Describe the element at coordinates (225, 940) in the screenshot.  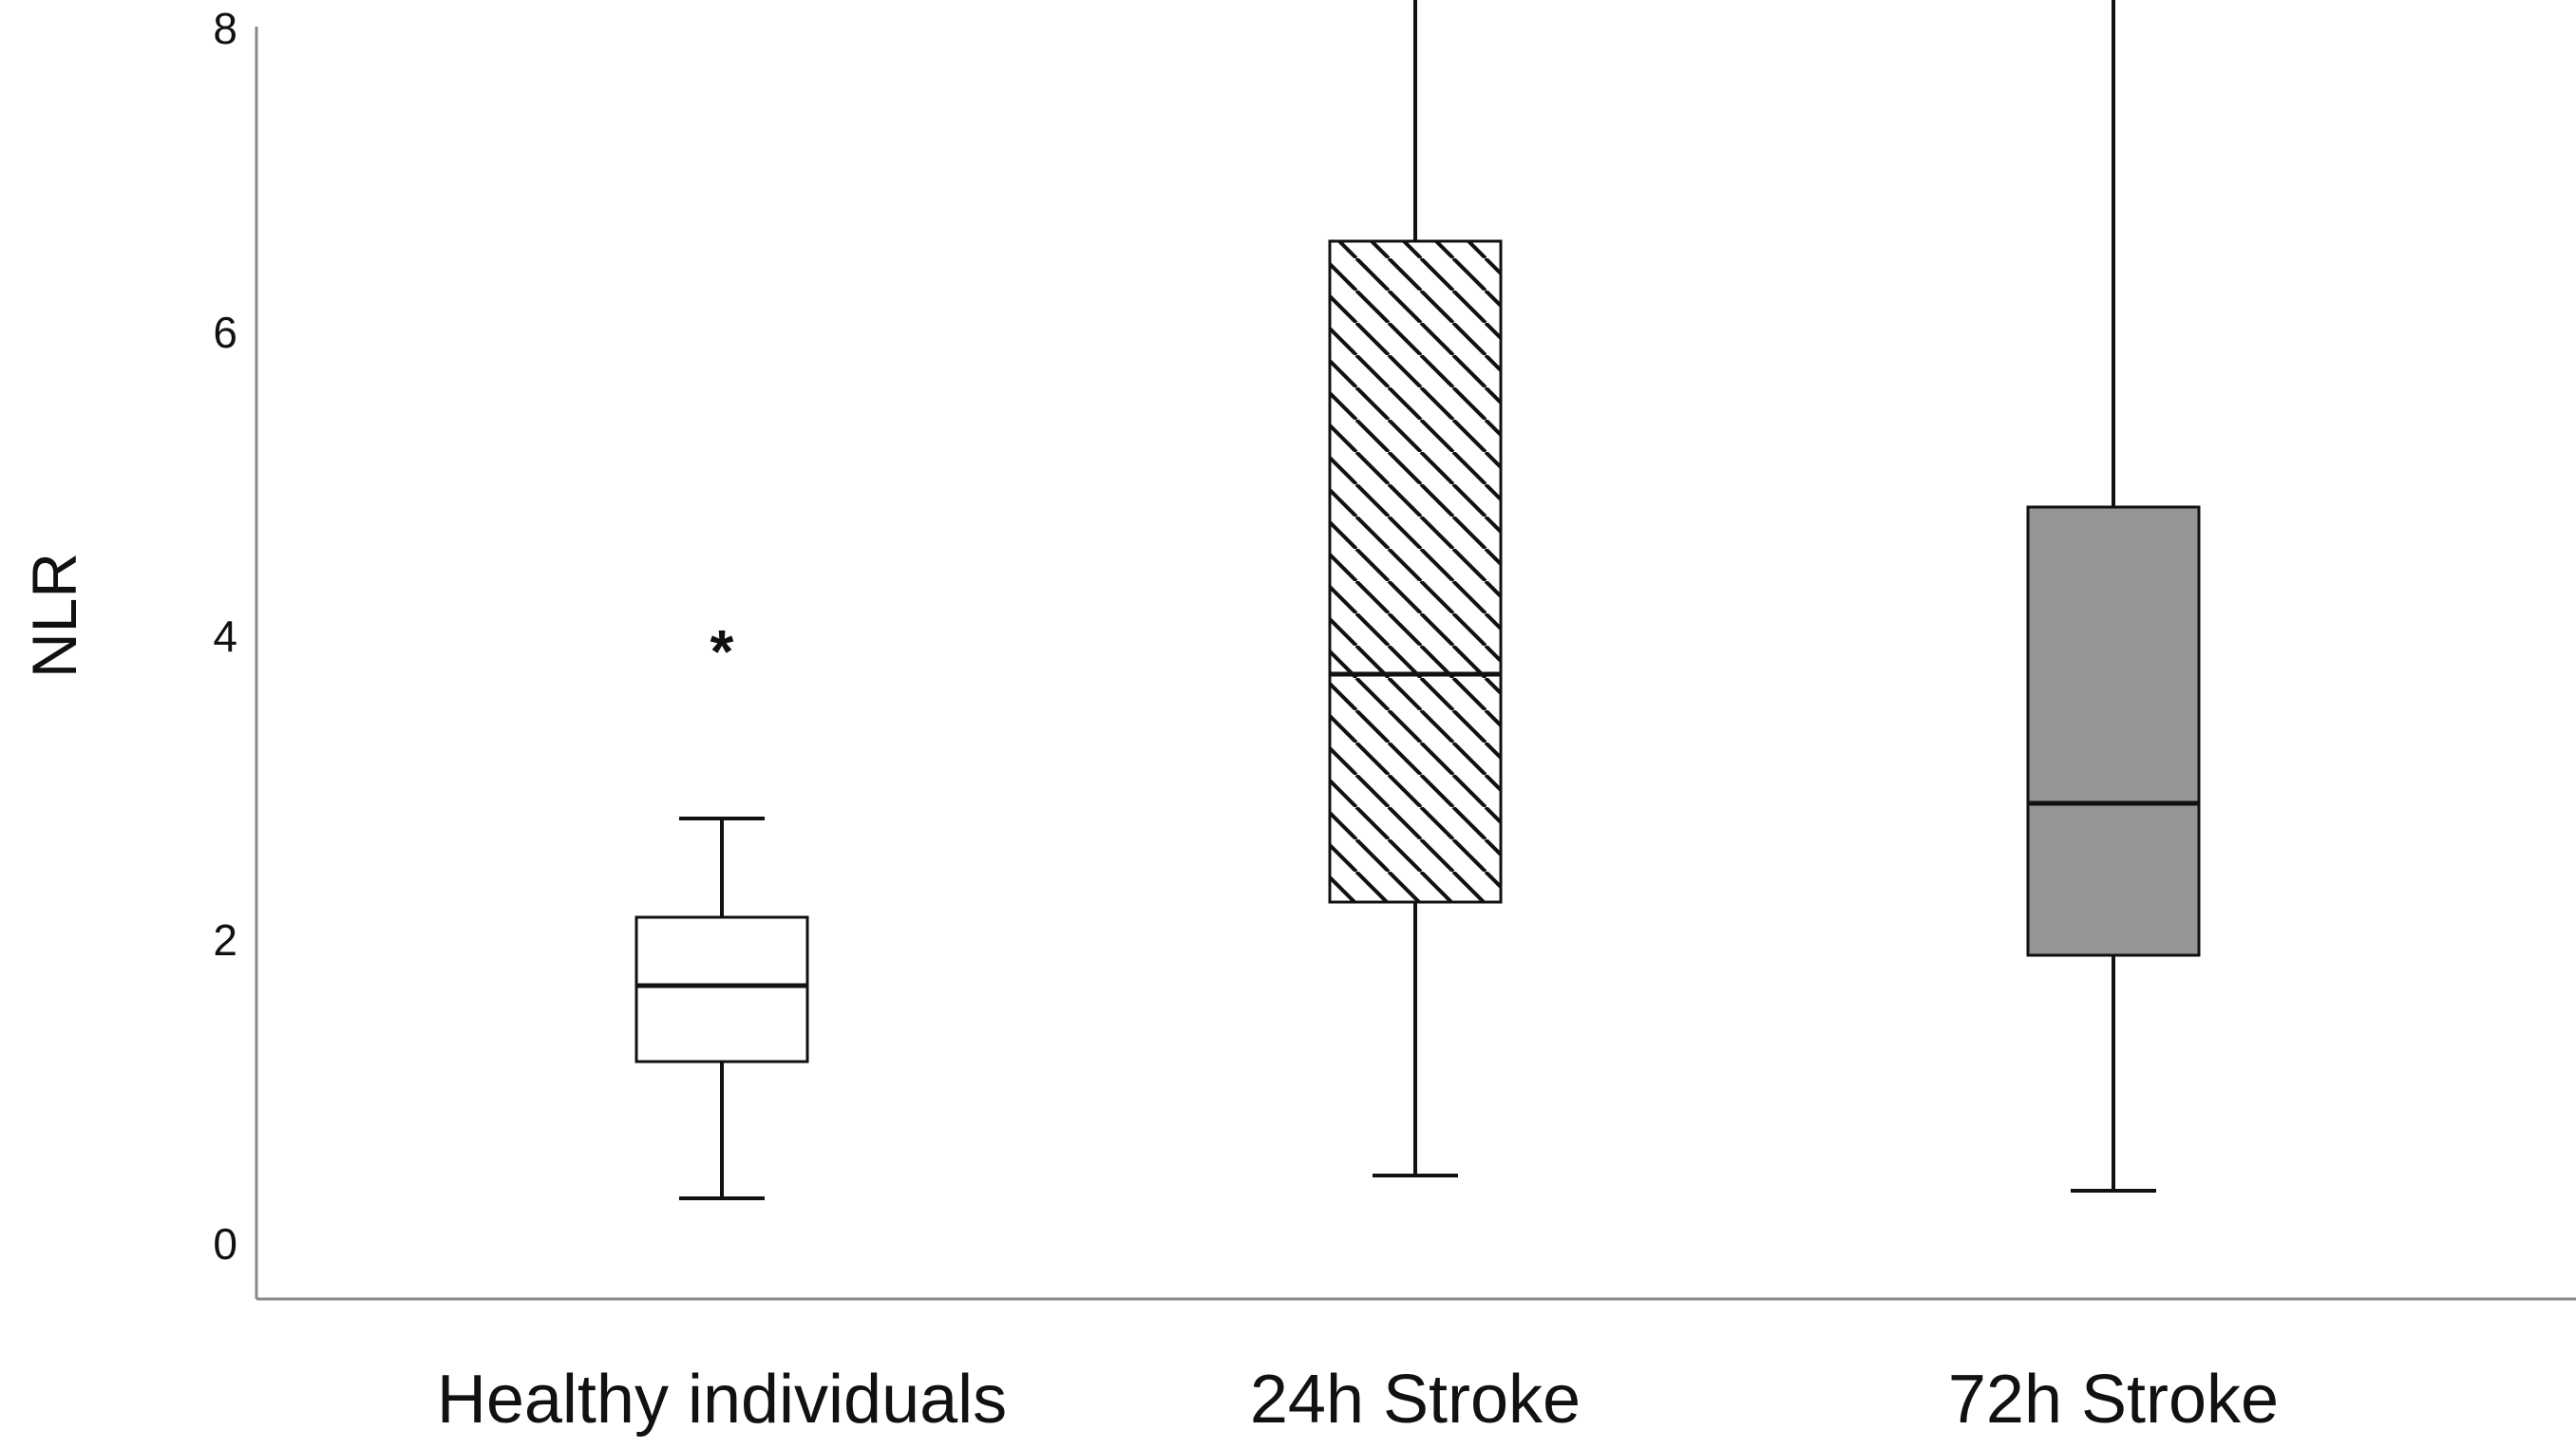
I see `y-tick-label: 2` at that location.